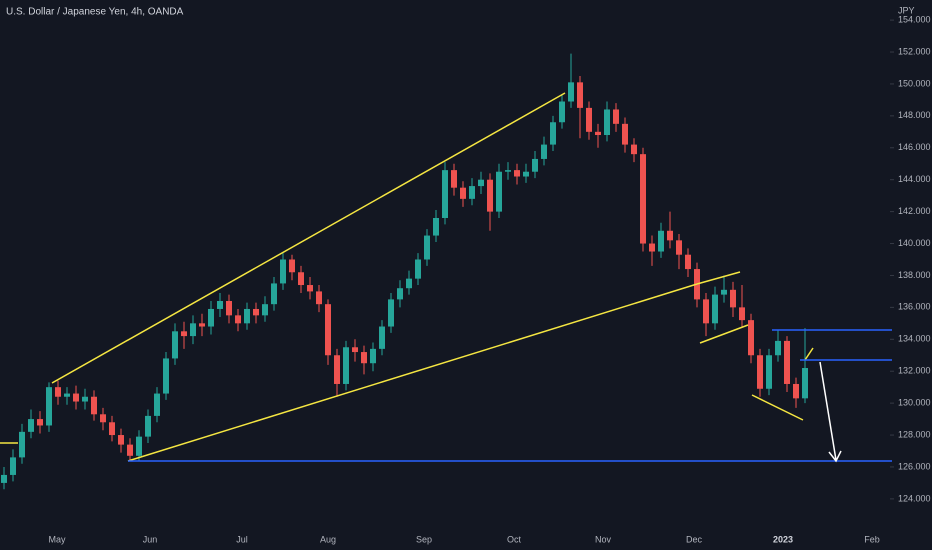 The height and width of the screenshot is (550, 932). What do you see at coordinates (828, 411) in the screenshot?
I see `arrow` at bounding box center [828, 411].